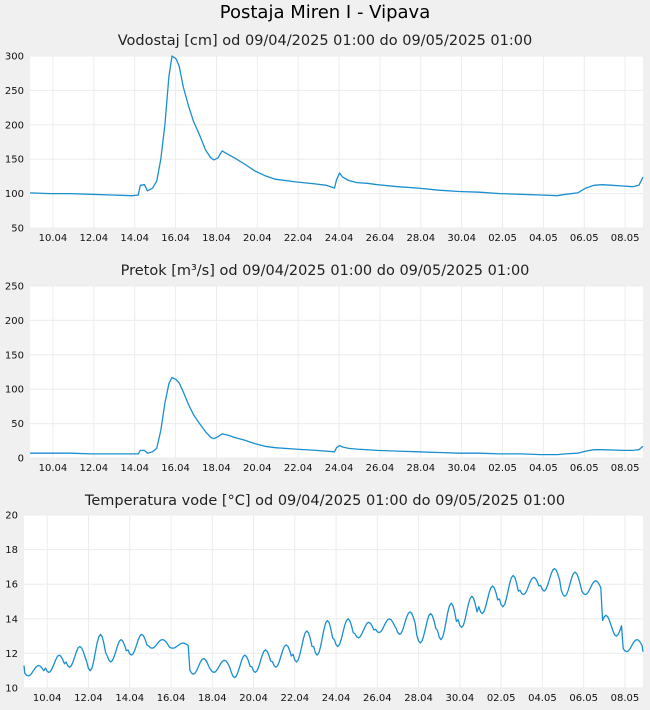 This screenshot has height=710, width=650. I want to click on y-tick-label: 14, so click(11, 619).